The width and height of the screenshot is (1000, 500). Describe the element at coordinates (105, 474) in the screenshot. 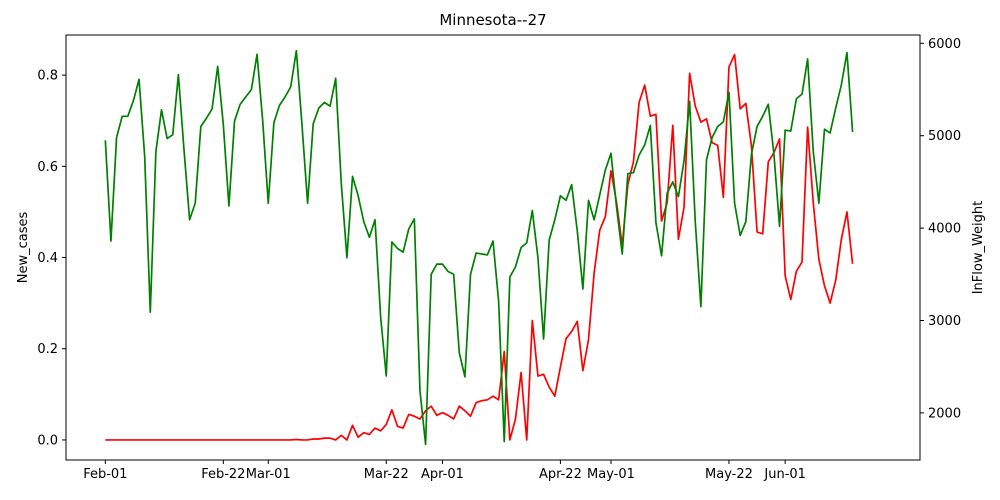

I see `x-tick-label: Feb-01` at that location.